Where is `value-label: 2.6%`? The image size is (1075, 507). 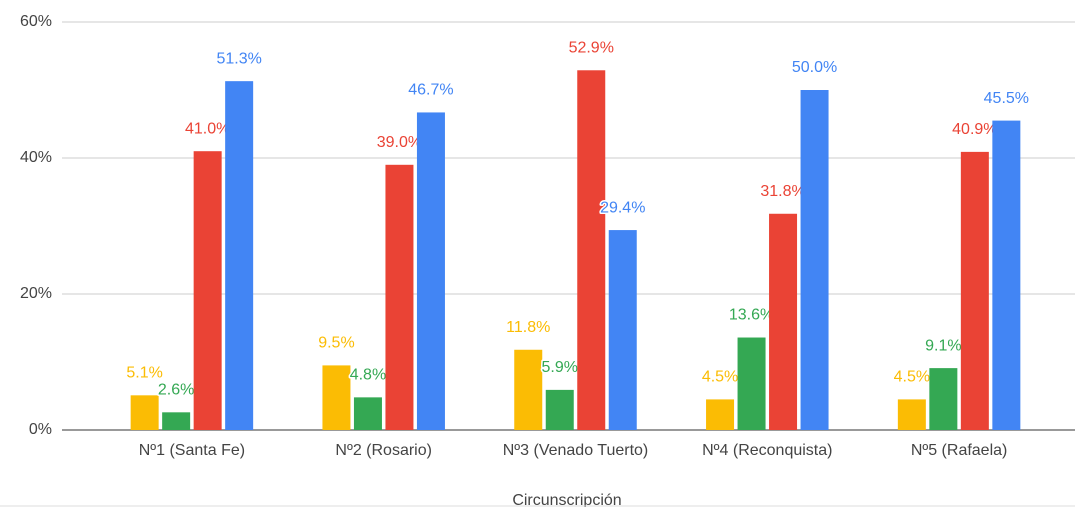
value-label: 2.6% is located at coordinates (176, 390).